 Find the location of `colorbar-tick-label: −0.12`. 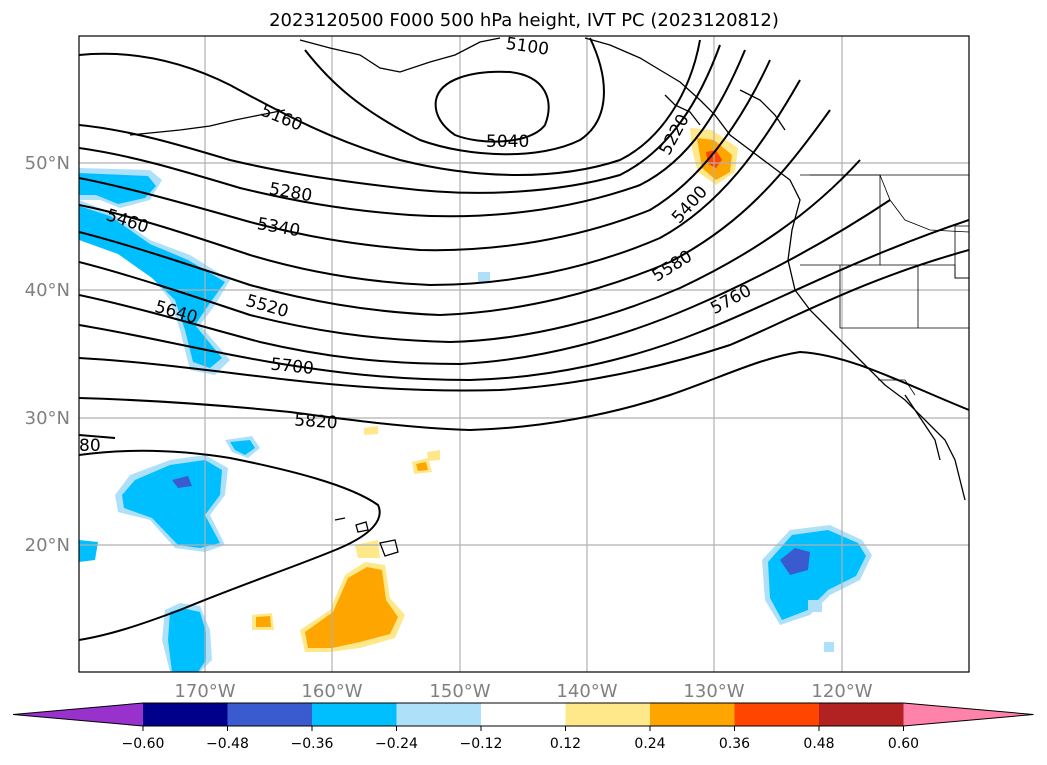

colorbar-tick-label: −0.12 is located at coordinates (481, 744).